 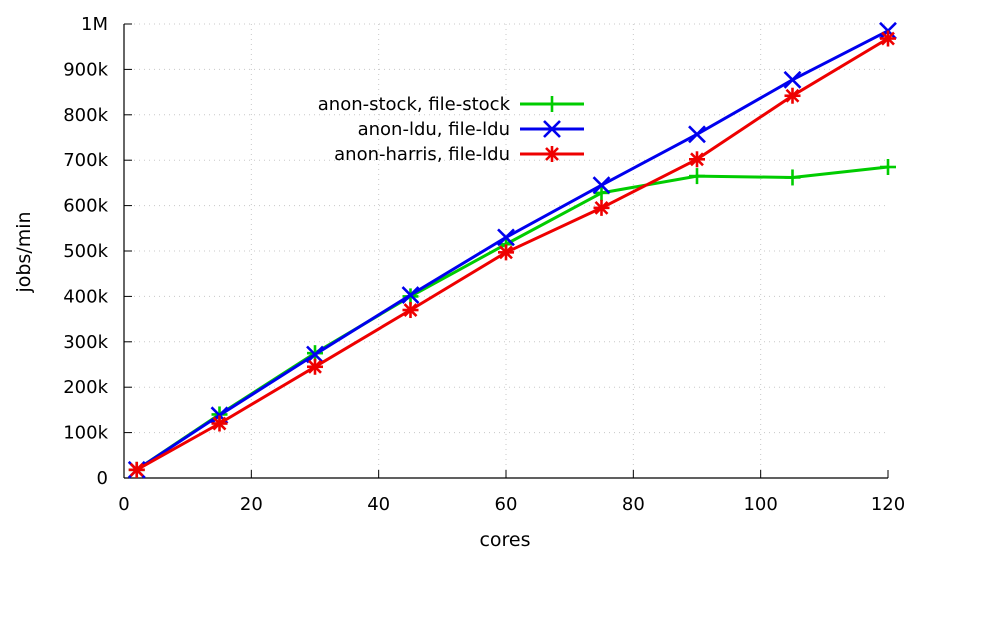 I want to click on y-tick-label: 300k, so click(x=85, y=342).